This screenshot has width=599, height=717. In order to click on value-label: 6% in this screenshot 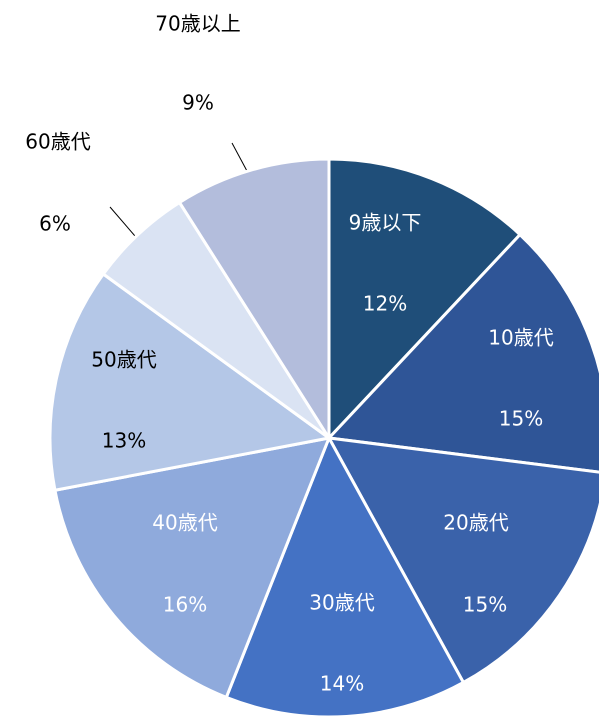, I will do `click(55, 224)`.